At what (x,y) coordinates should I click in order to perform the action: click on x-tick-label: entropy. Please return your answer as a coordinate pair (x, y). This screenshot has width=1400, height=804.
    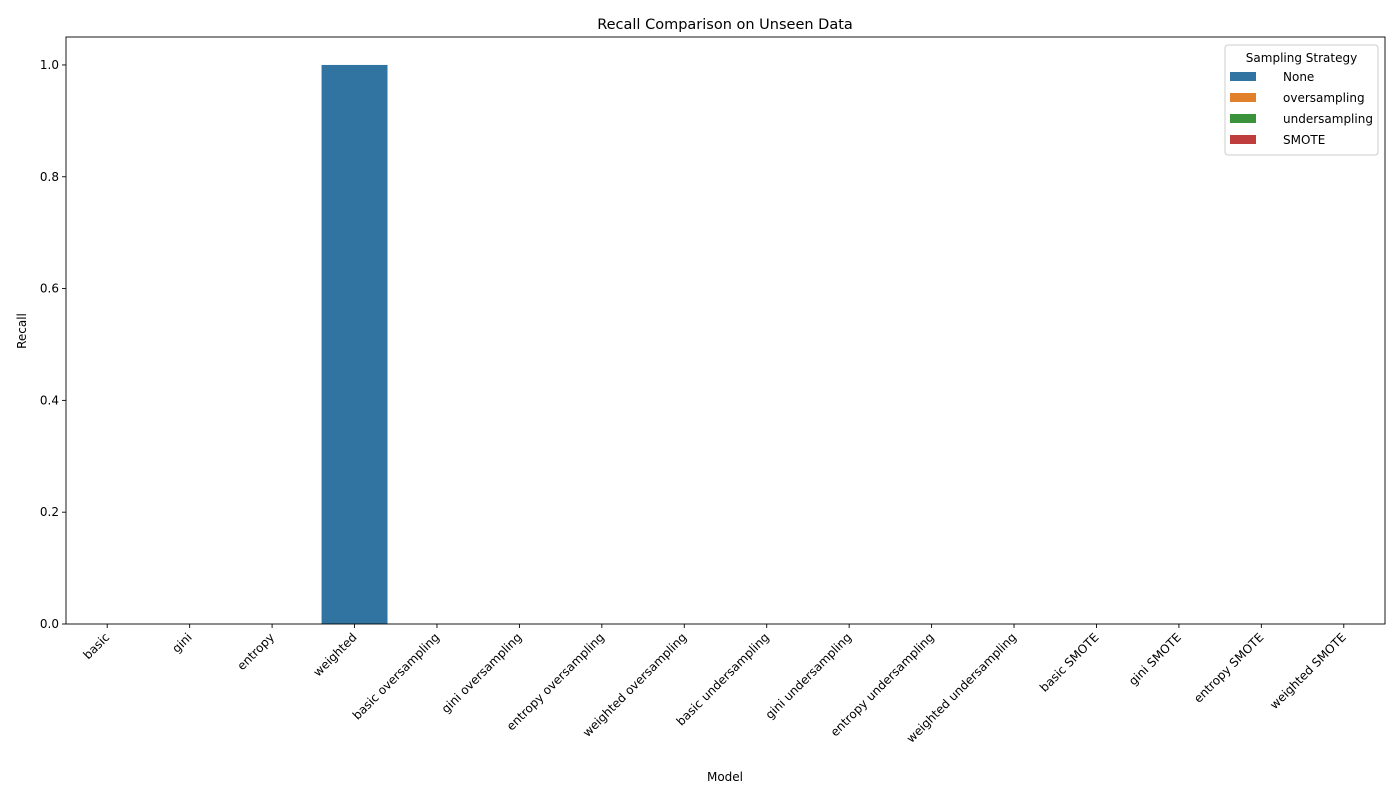
    Looking at the image, I should click on (255, 651).